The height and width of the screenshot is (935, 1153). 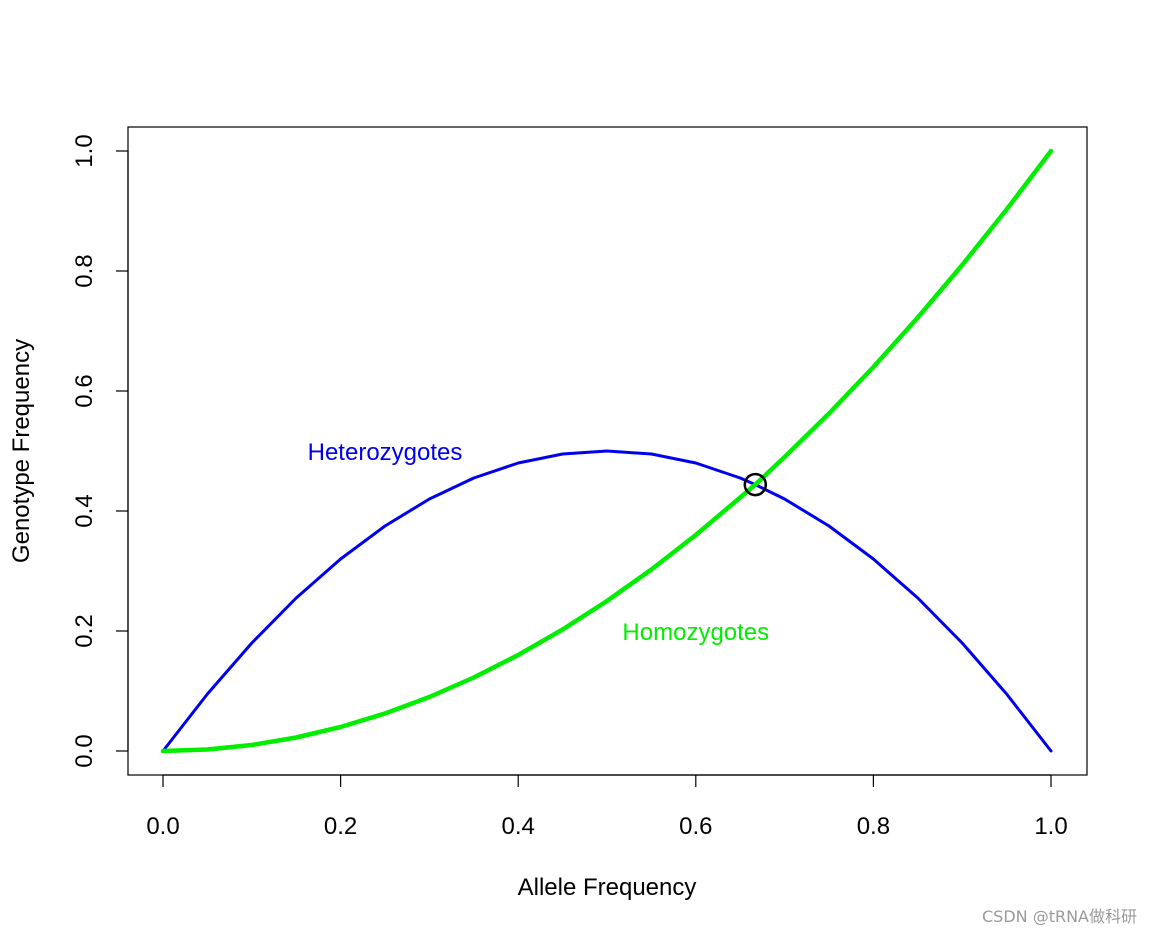 I want to click on x-tick-label: 0.2, so click(x=340, y=826).